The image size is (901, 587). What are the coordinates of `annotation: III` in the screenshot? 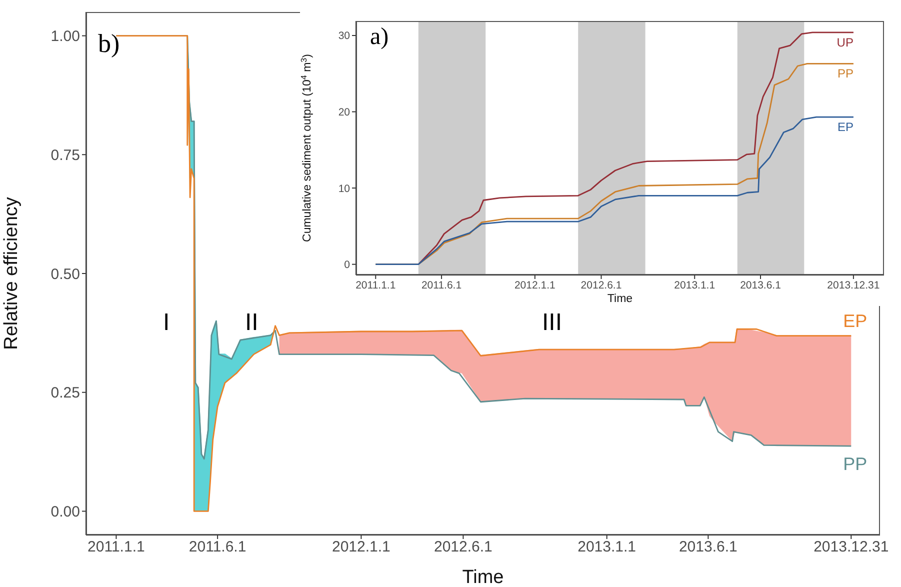 It's located at (552, 322).